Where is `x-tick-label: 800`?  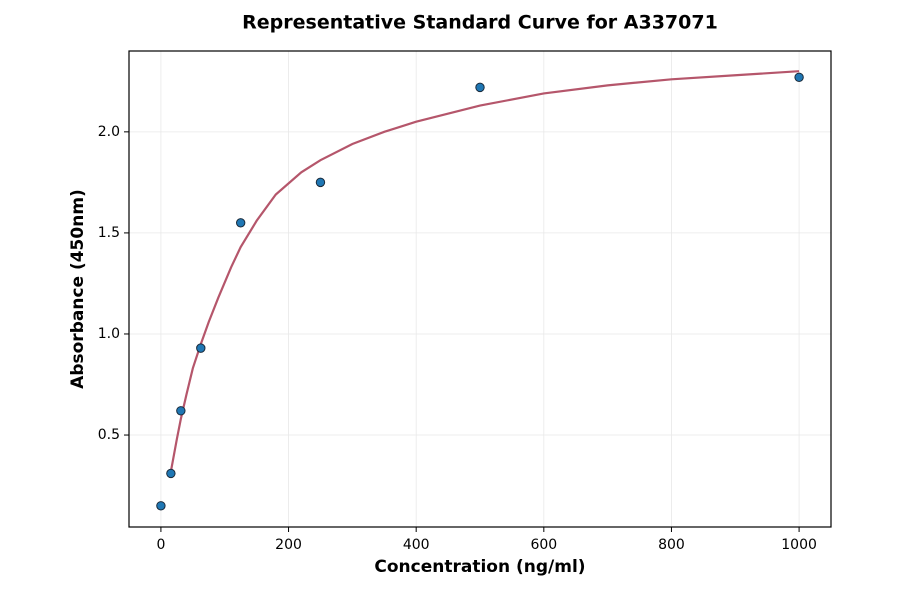 x-tick-label: 800 is located at coordinates (671, 545).